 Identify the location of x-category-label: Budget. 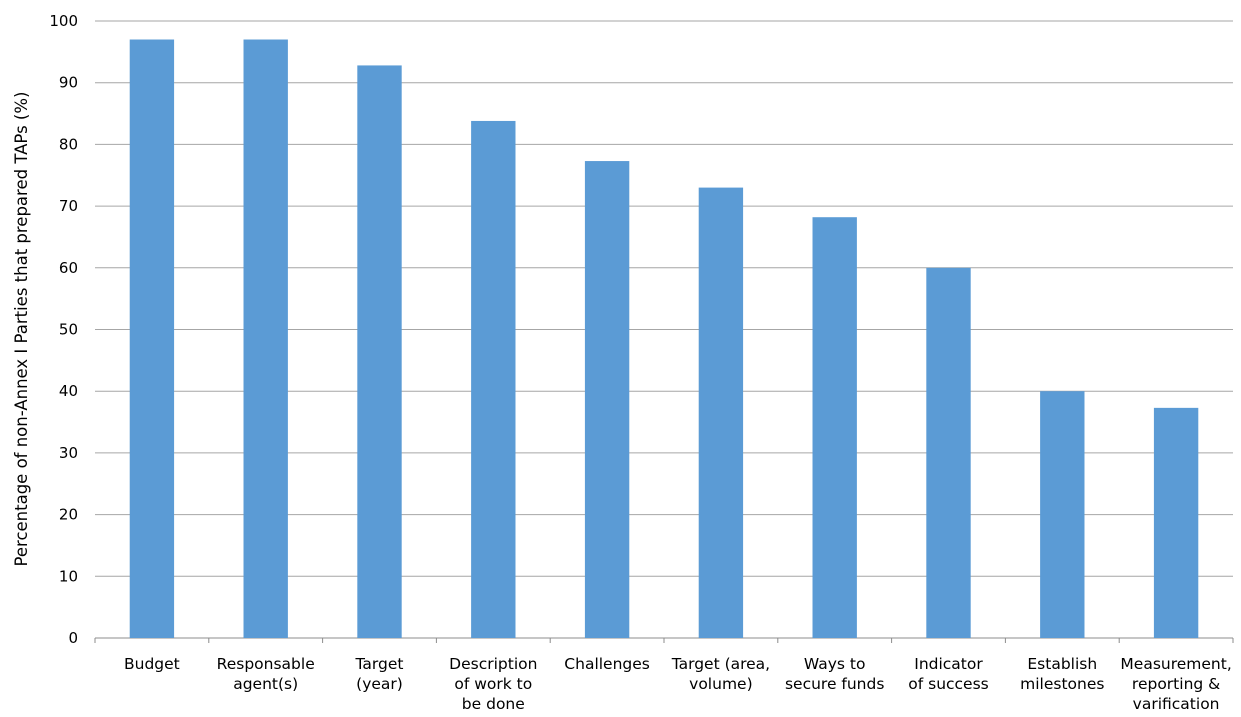
(152, 664).